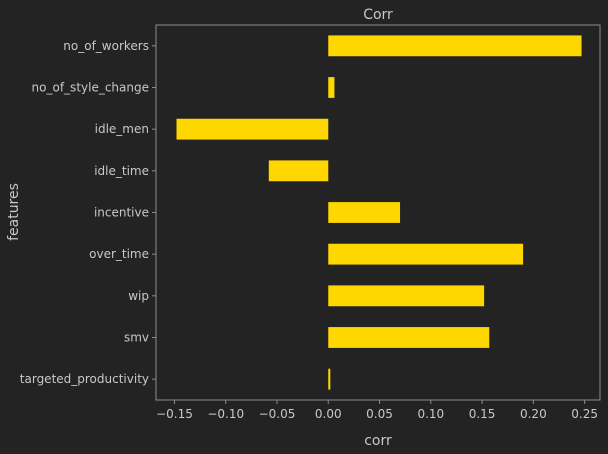  Describe the element at coordinates (430, 414) in the screenshot. I see `x-tick-label: 0.10` at that location.